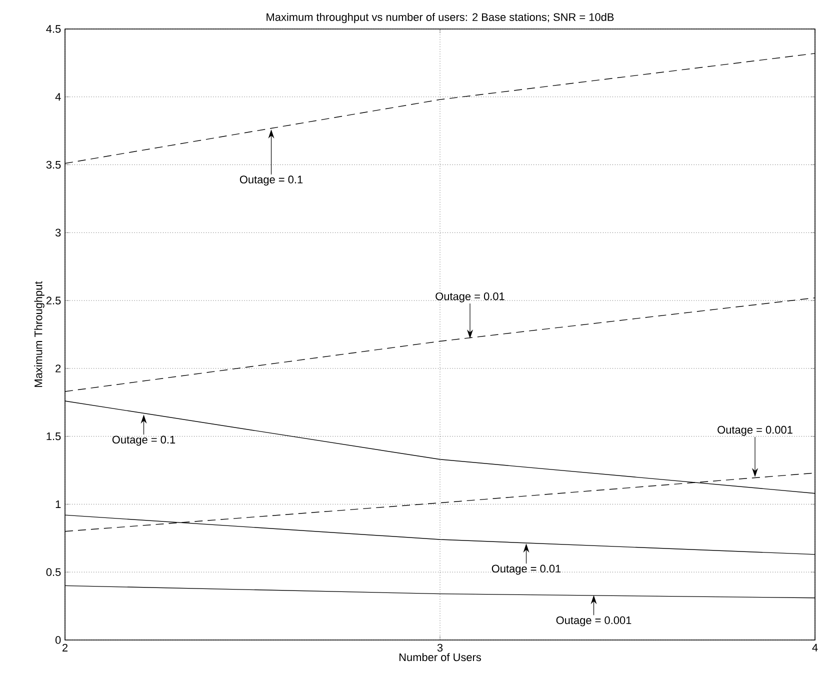 This screenshot has width=836, height=689. Describe the element at coordinates (53, 29) in the screenshot. I see `y-tick-label: 4.5` at that location.